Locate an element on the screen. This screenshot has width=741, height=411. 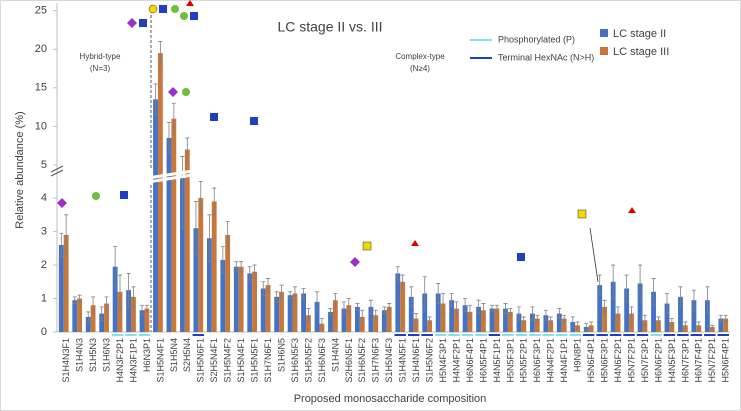
x-tick-label: S1H5N5F1 is located at coordinates (255, 360).